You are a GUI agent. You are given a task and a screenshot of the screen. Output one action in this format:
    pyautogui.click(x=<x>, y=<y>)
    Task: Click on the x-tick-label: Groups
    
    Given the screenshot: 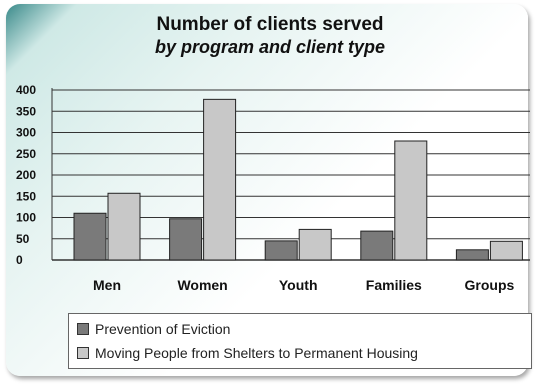 What is the action you would take?
    pyautogui.click(x=490, y=285)
    